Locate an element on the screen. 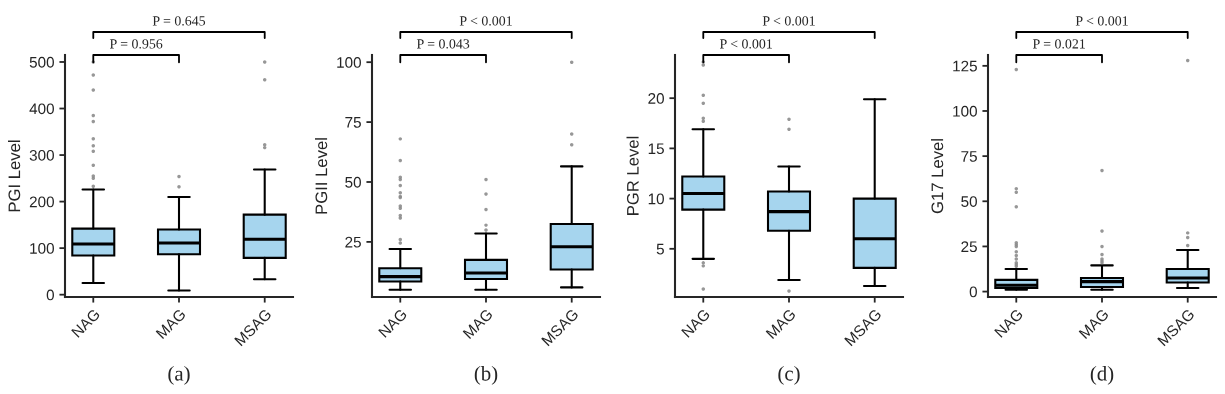 The image size is (1225, 394). y-tick-label: 125 is located at coordinates (965, 66).